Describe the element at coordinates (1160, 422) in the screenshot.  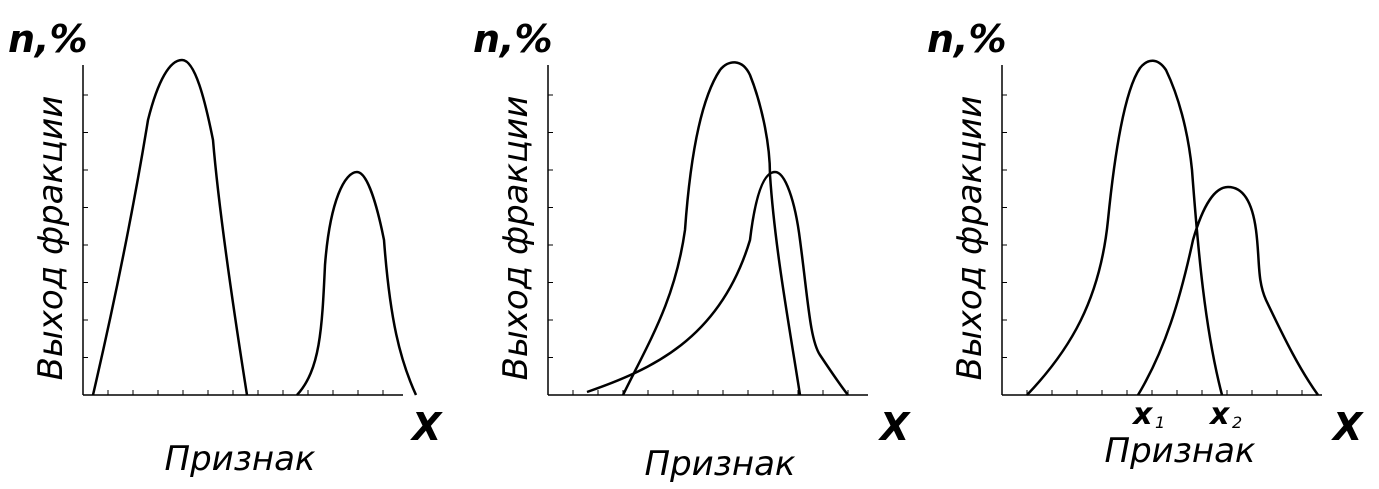
I see `marker-index: 1` at that location.